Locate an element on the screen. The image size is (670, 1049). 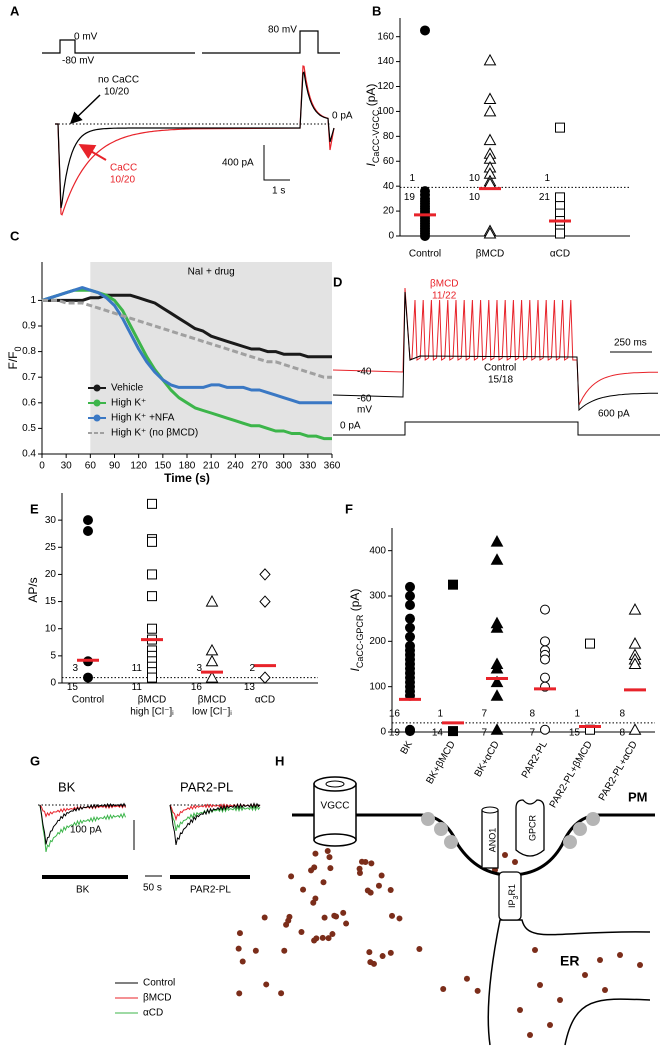
legend-label: High K⁺ (no βMCD) is located at coordinates (154, 433).